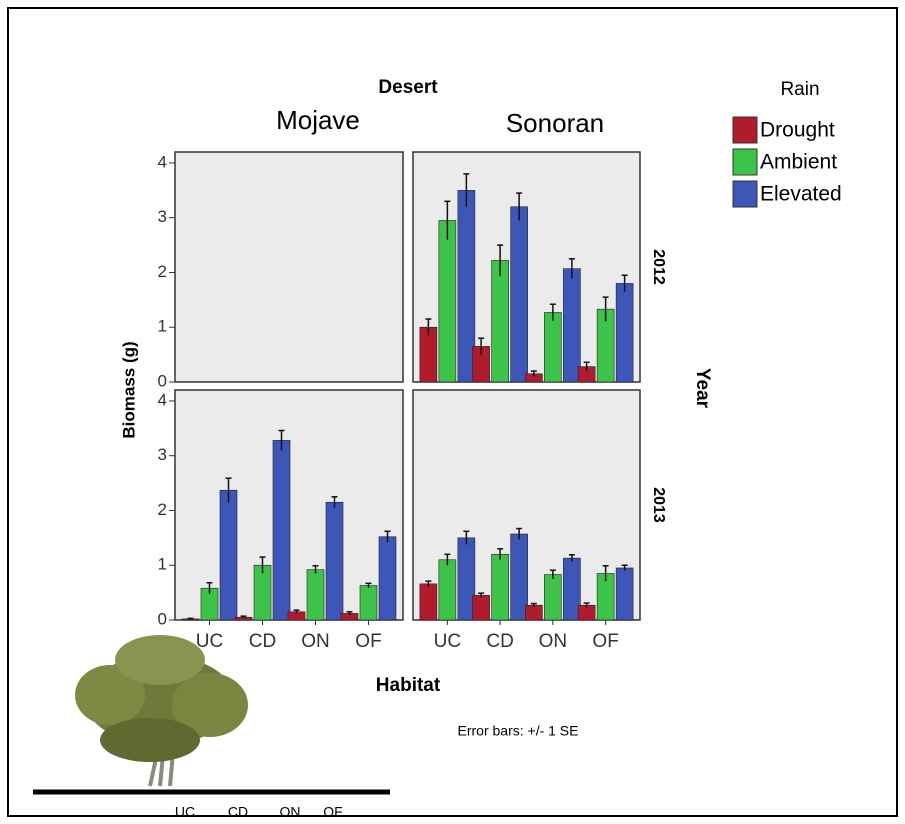  Describe the element at coordinates (658, 267) in the screenshot. I see `row-label: 2012` at that location.